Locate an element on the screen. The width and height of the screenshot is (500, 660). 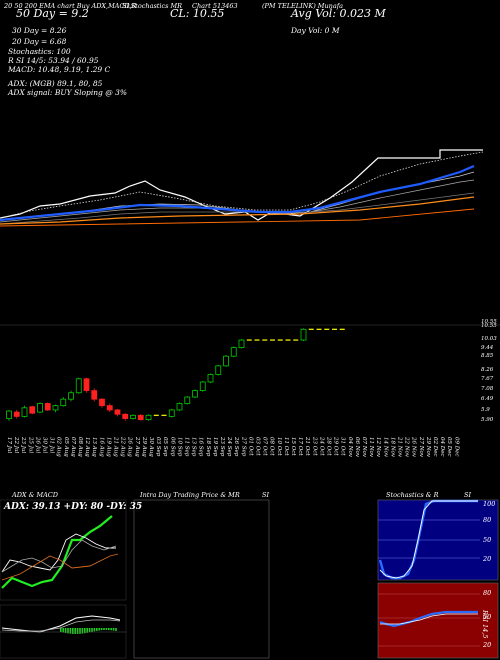
plus-di-line is located at coordinates (58, 553).